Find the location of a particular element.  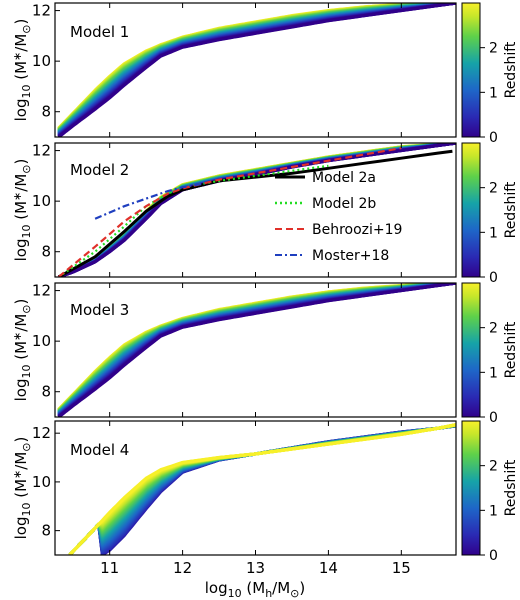

legend-entry-model-2b: Model 2b is located at coordinates (325, 204).